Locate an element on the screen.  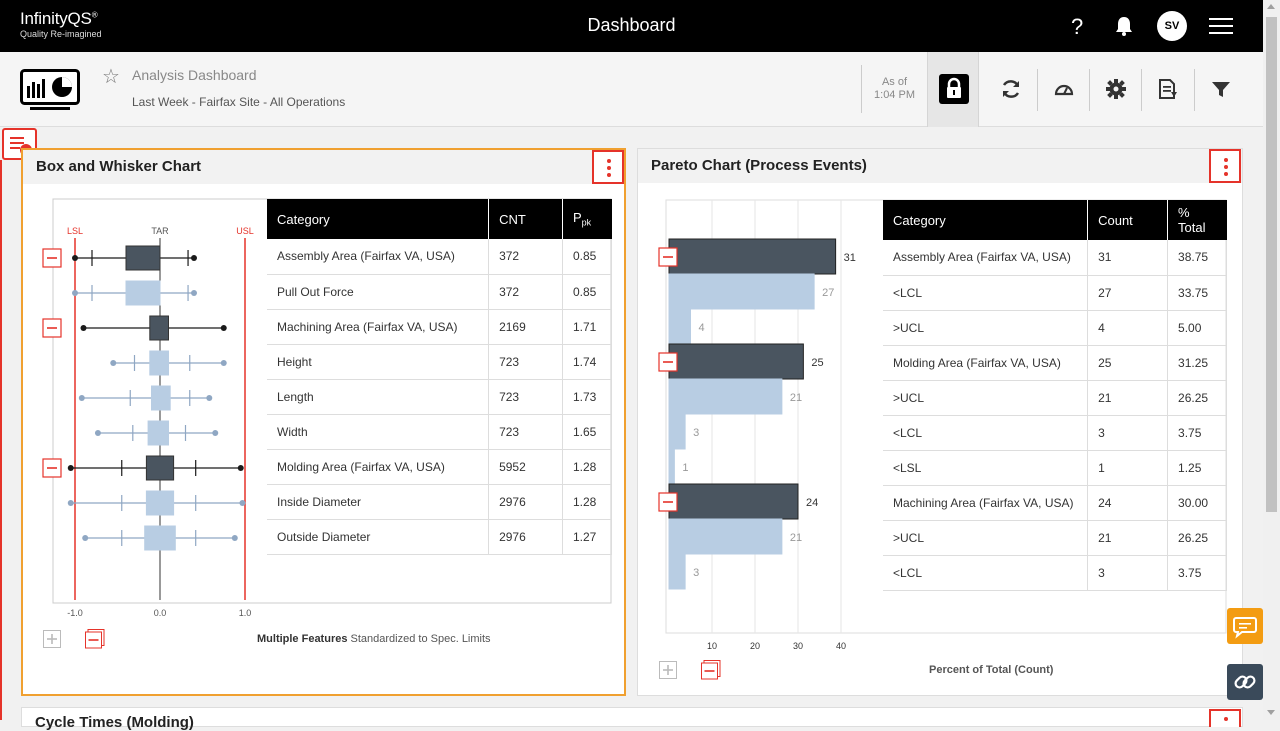
table-row: Molding Area (Fairfax VA, USA) 5952 1.28 is located at coordinates (439, 467).